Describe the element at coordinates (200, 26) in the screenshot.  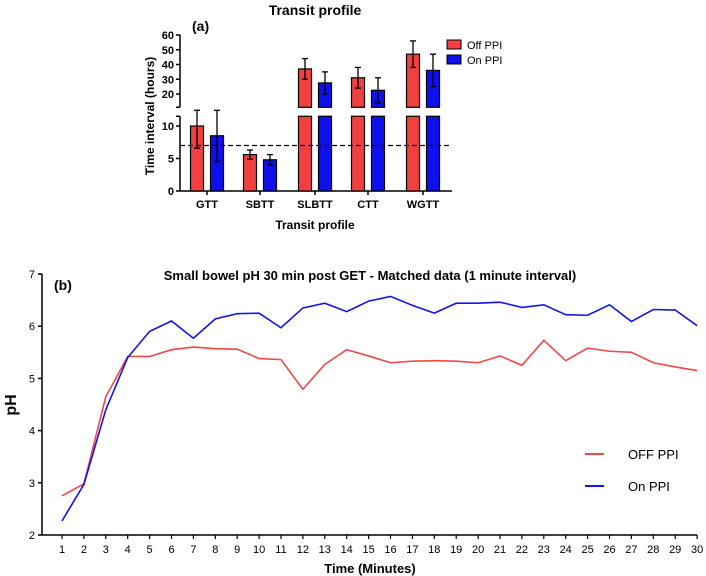
I see `panel-a-label: (a)` at that location.